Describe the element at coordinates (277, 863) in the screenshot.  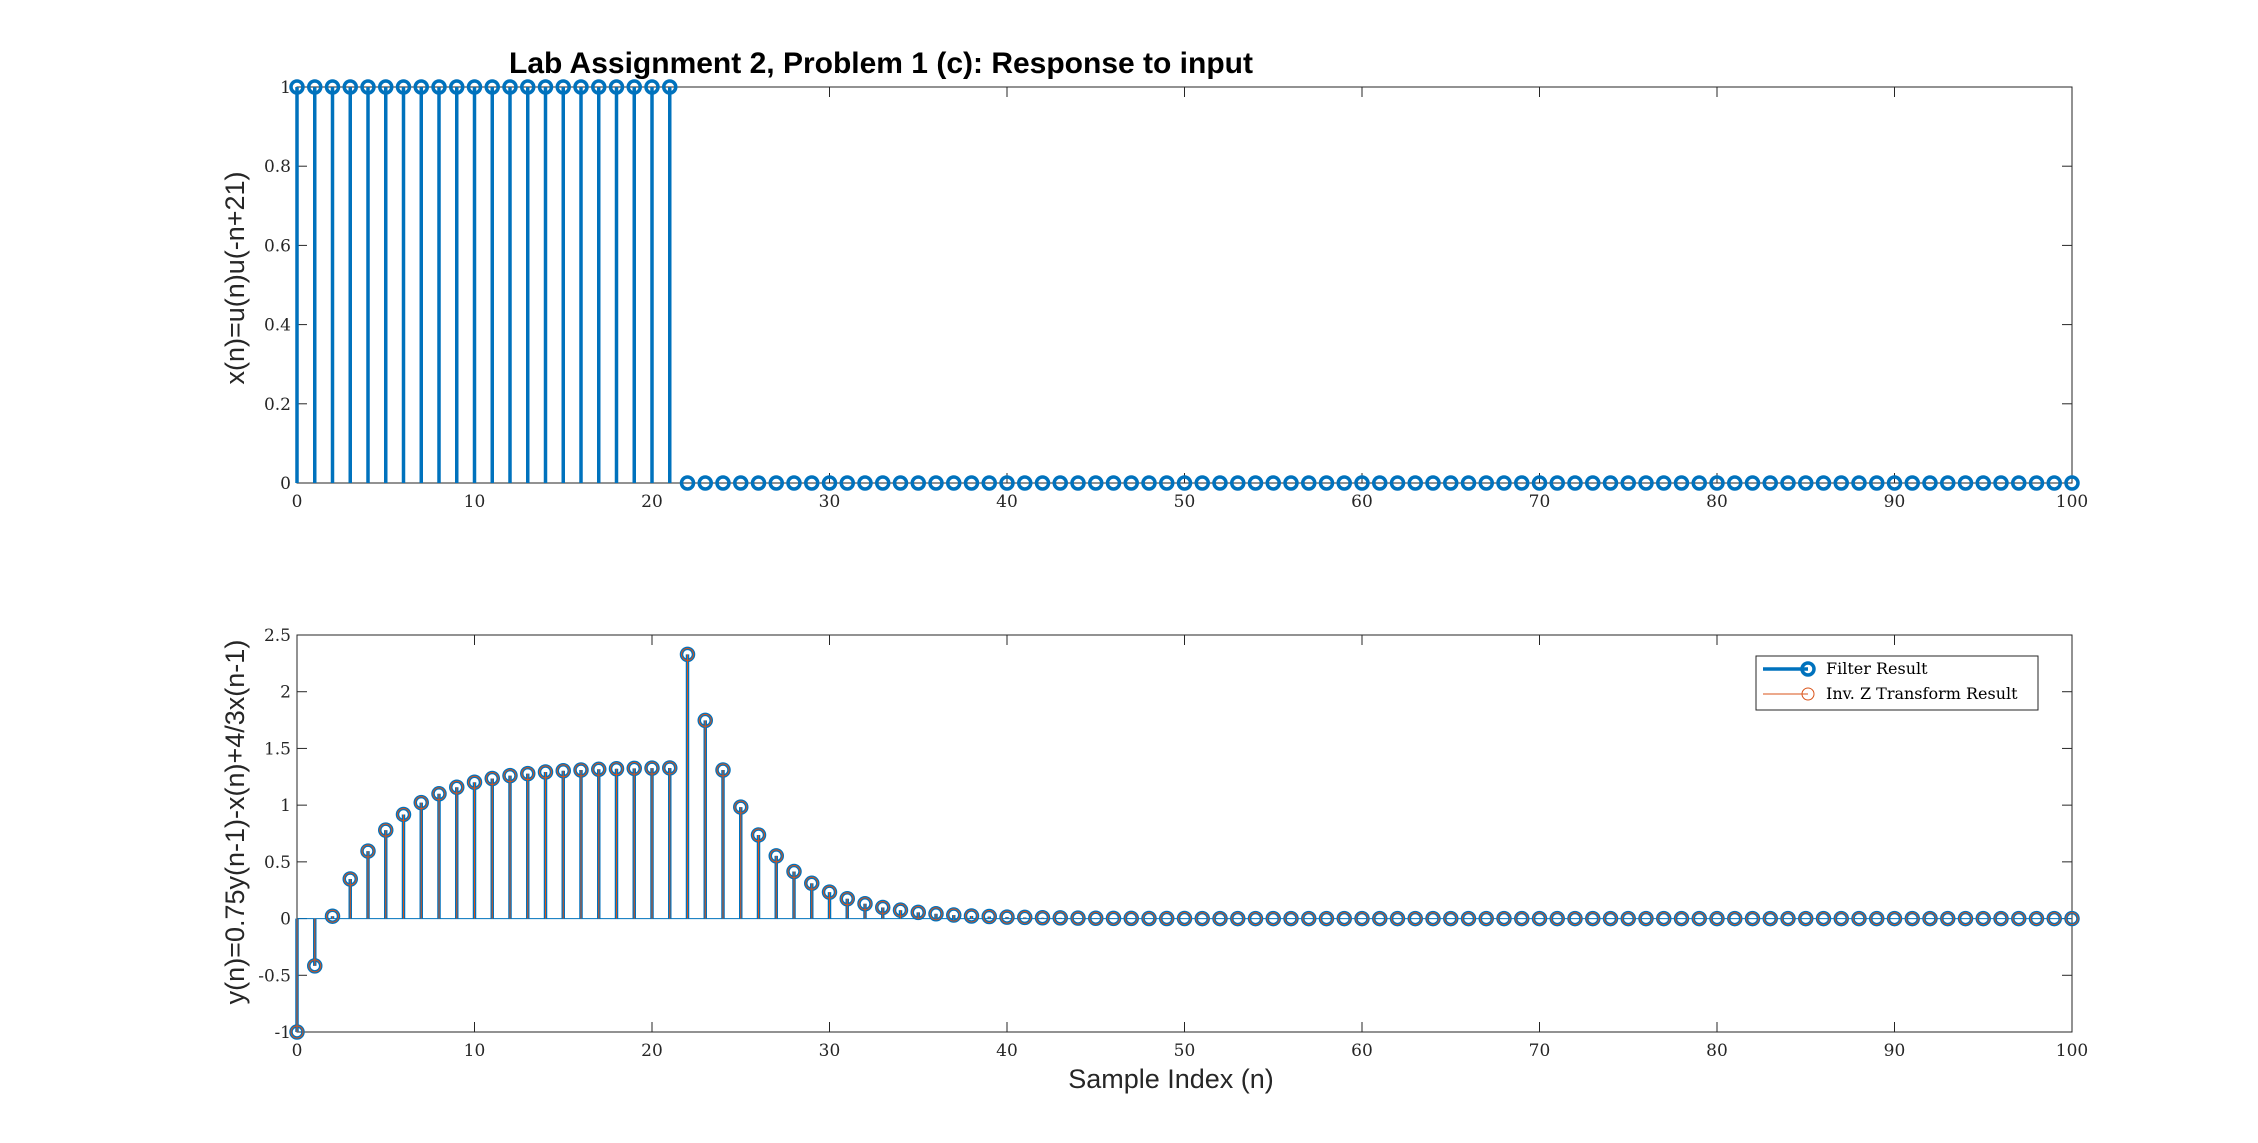
I see `bottom-y-tick-label: 0.5` at that location.